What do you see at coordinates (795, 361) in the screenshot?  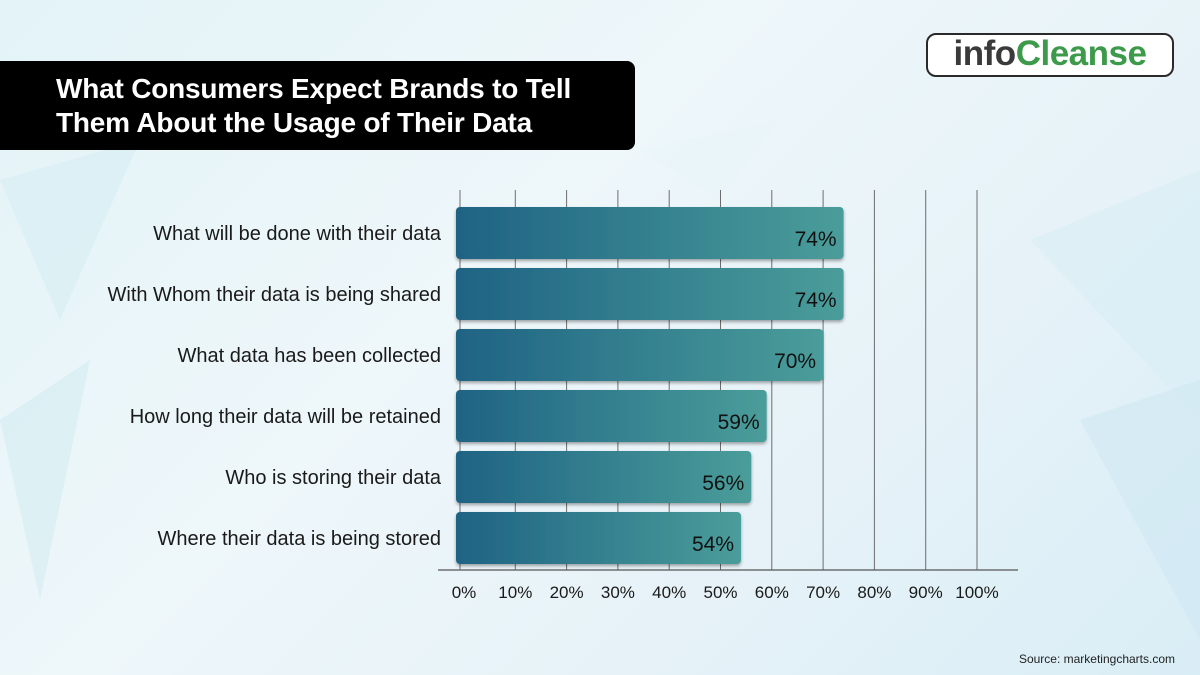 I see `value-label: 70%` at bounding box center [795, 361].